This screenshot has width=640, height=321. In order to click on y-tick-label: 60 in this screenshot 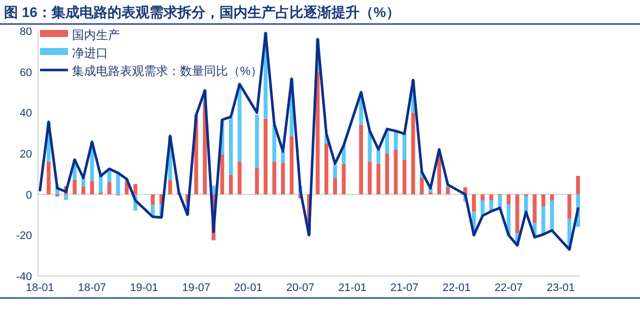, I will do `click(26, 72)`.